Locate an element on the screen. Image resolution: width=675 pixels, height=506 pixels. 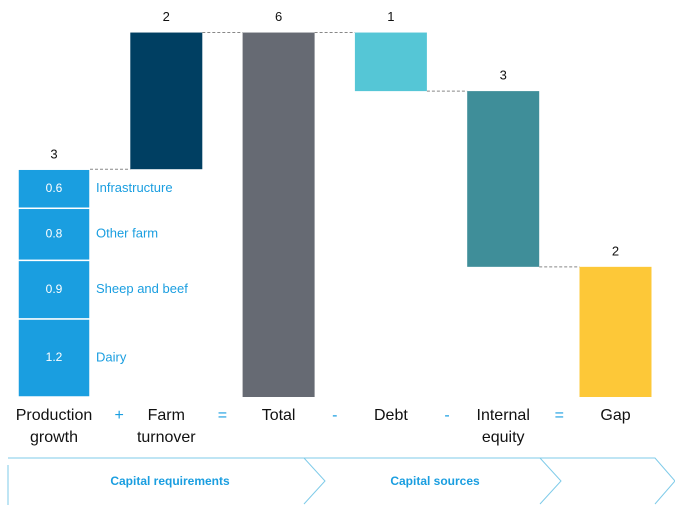
group-label: Capital sources is located at coordinates (435, 481).